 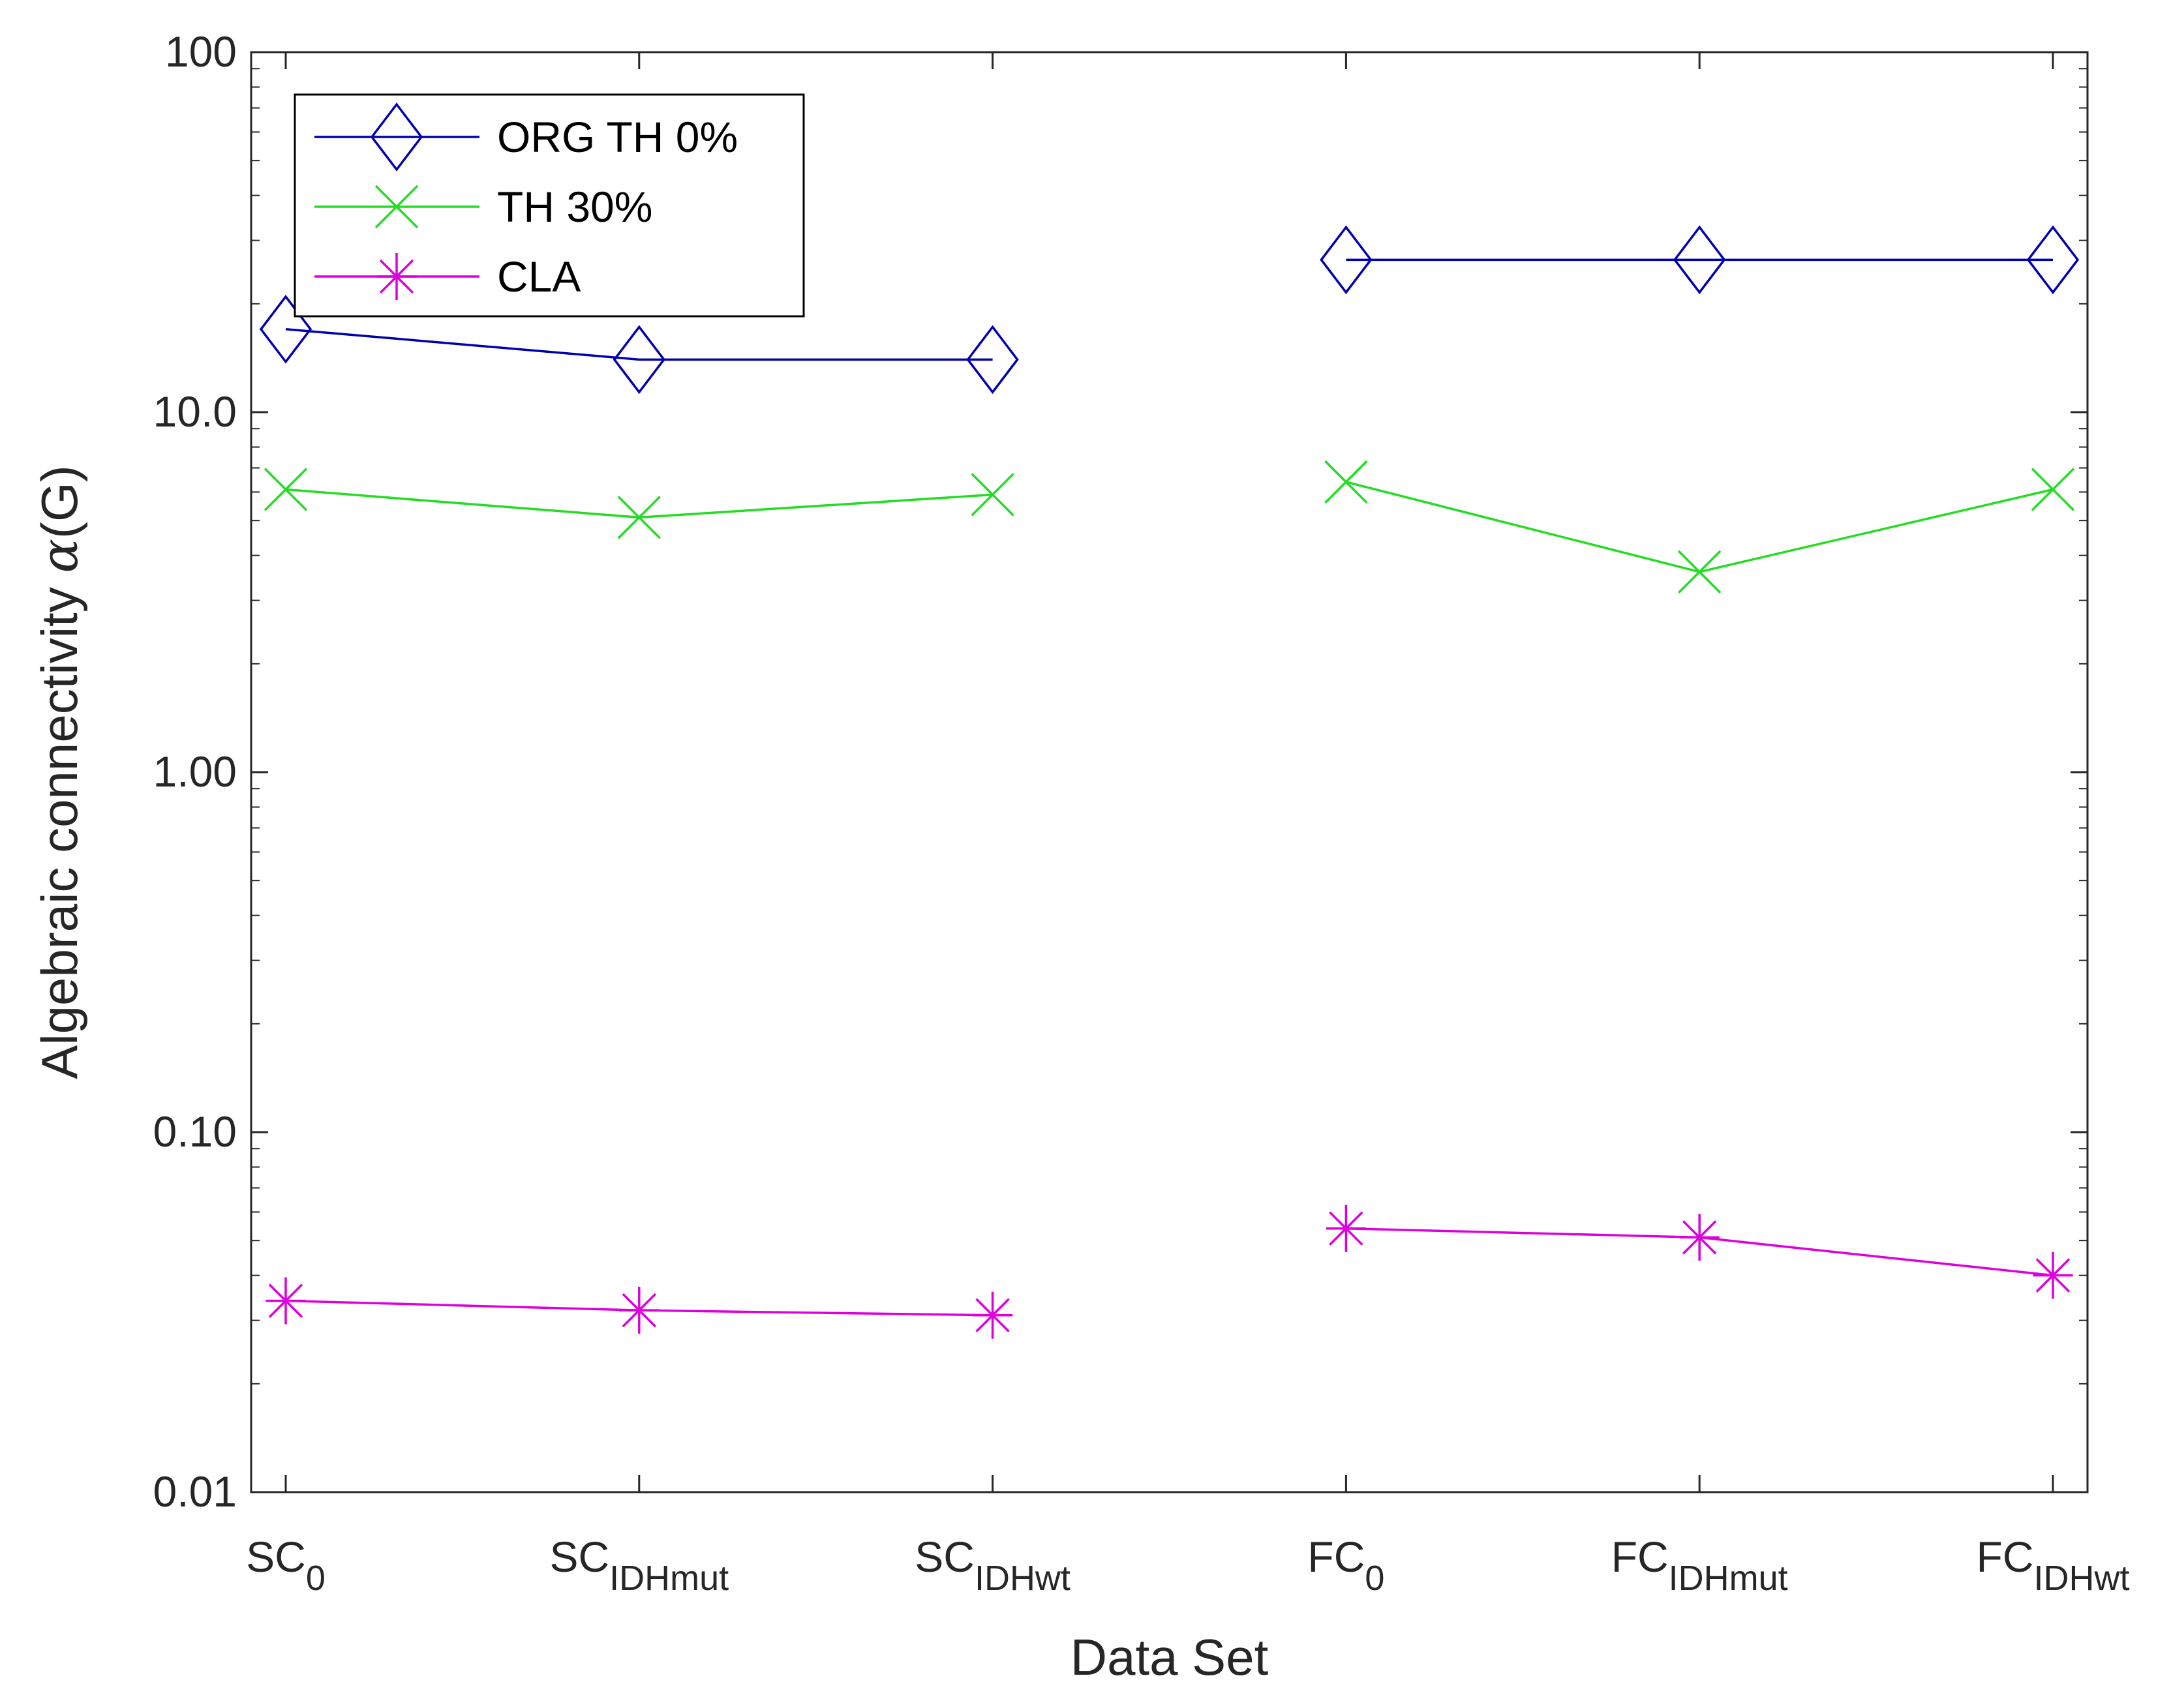 I want to click on legend-item: CLA, so click(x=448, y=276).